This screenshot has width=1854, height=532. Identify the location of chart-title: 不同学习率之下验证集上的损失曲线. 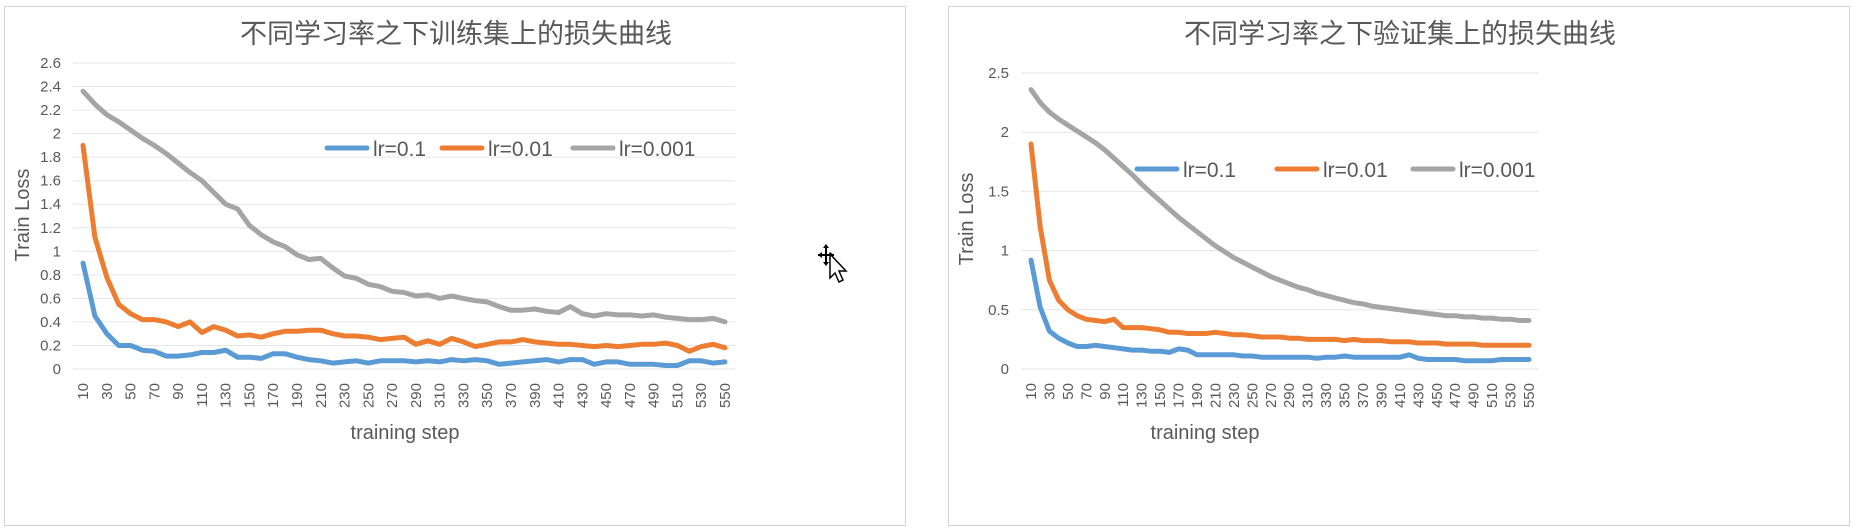
(1400, 34).